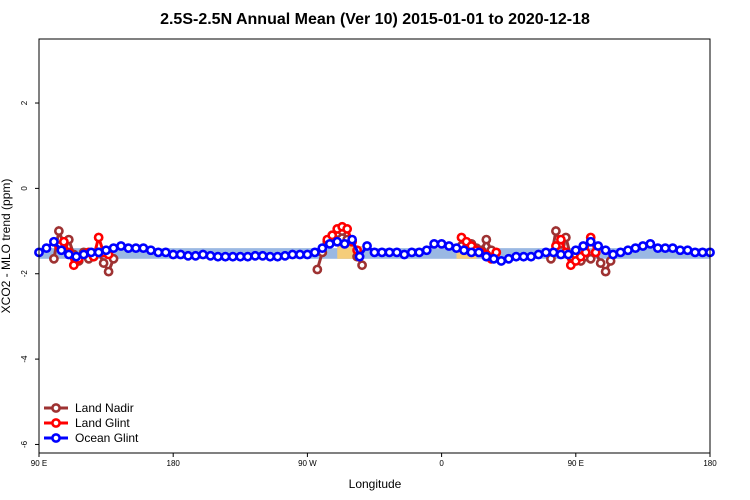 Image resolution: width=750 pixels, height=500 pixels. I want to click on legend-label: Land Glint, so click(102, 423).